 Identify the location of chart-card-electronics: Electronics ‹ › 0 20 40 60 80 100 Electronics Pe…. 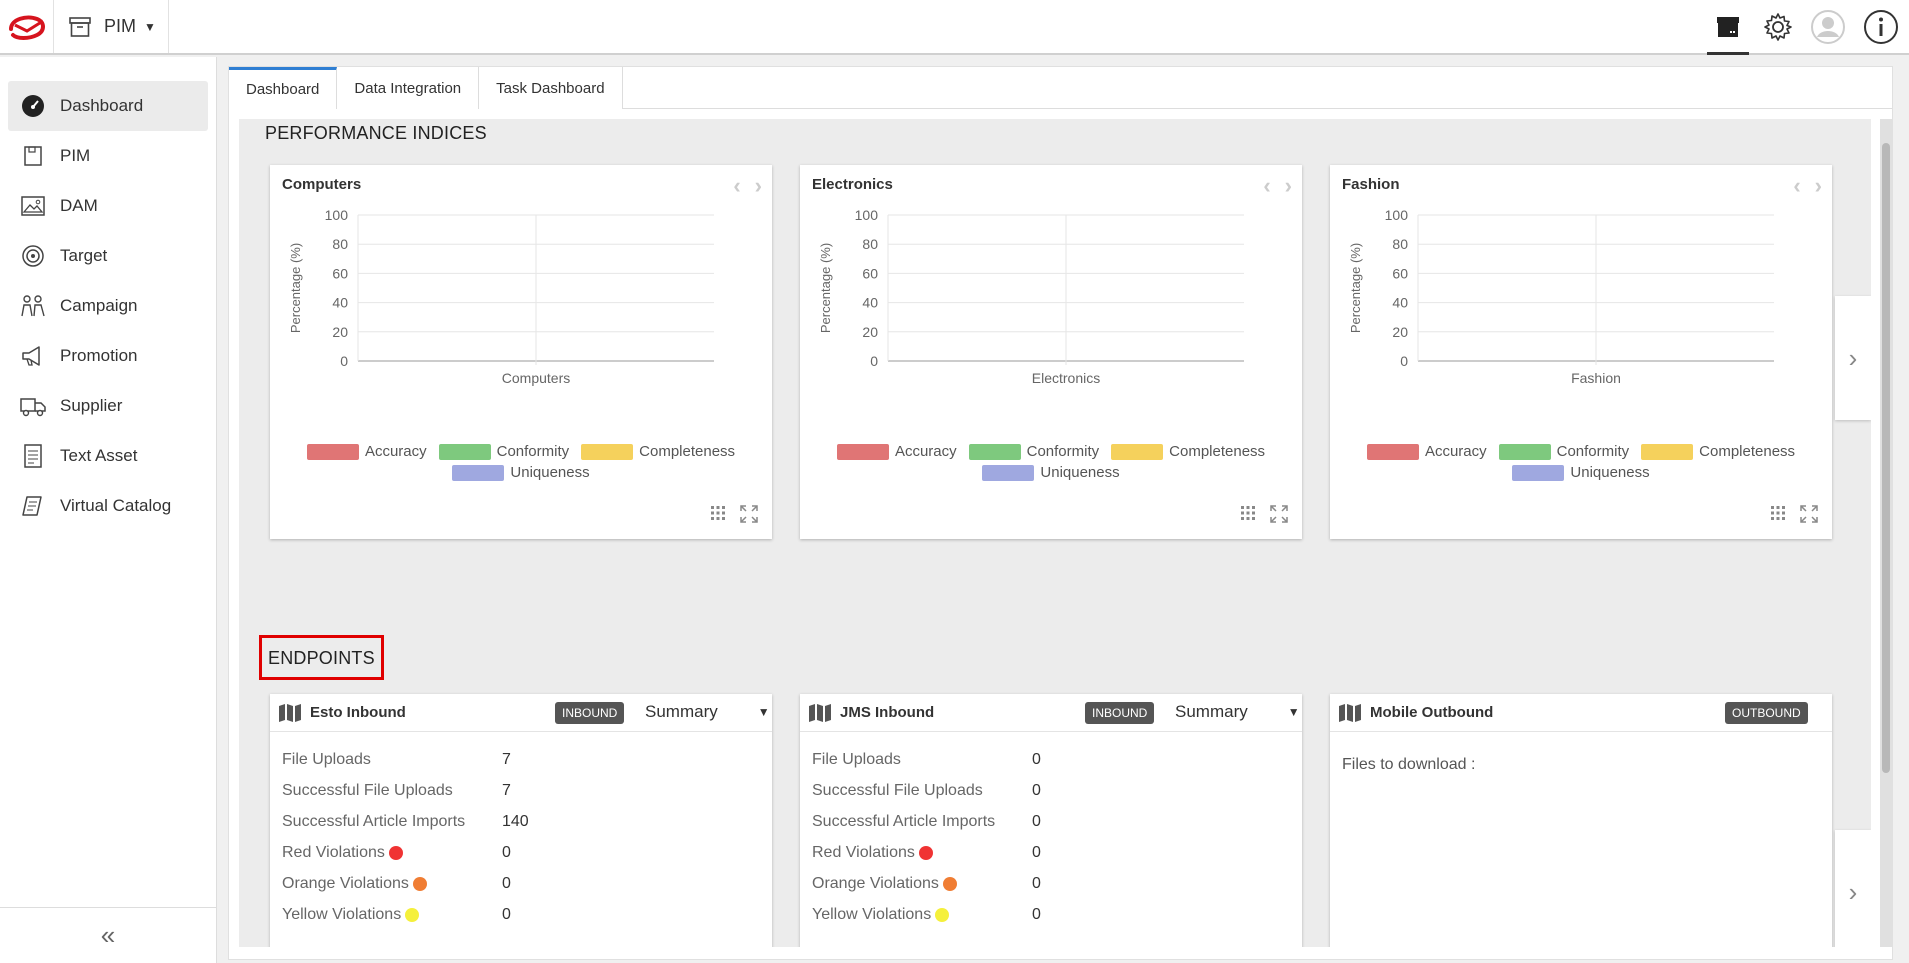
(1051, 352).